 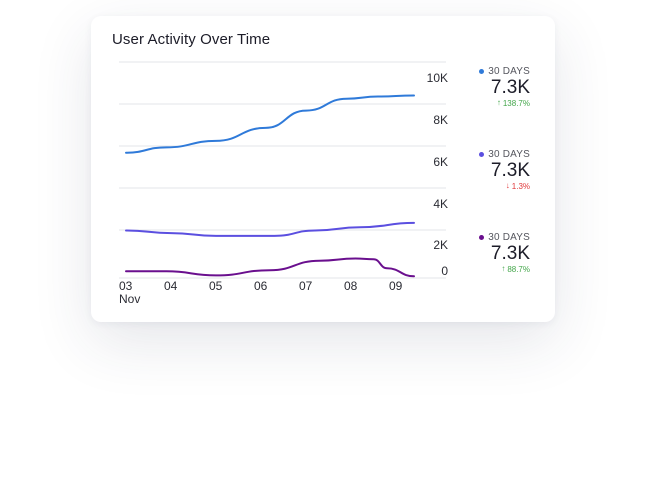 What do you see at coordinates (475, 269) in the screenshot?
I see `stat-change: ↑ 88.7%` at bounding box center [475, 269].